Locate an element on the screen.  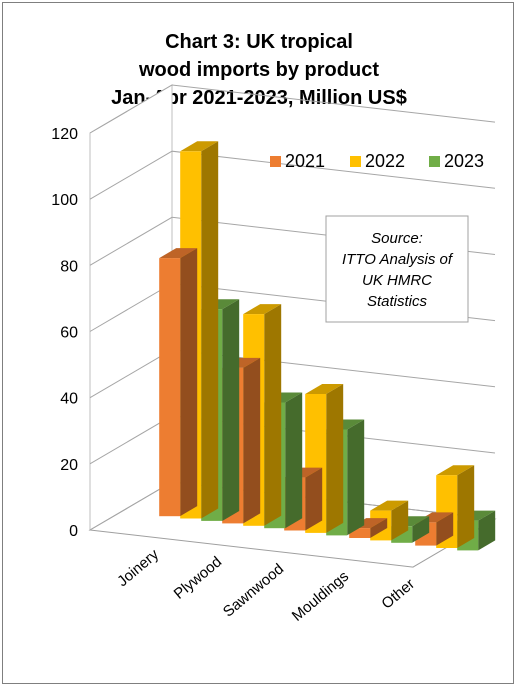
y-tick-label: 100 is located at coordinates (64, 200).